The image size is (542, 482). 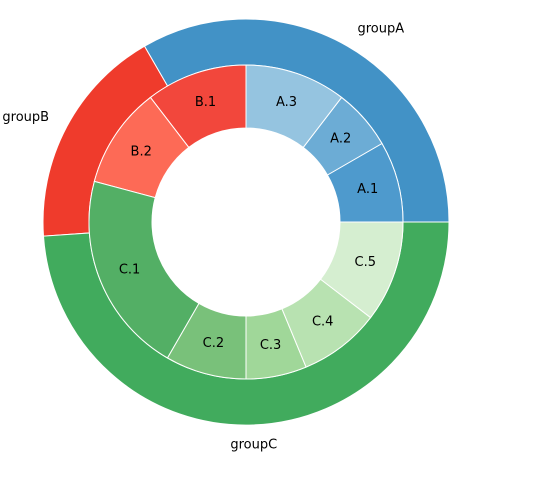 What do you see at coordinates (253, 444) in the screenshot?
I see `outer-label-groupc: groupC` at bounding box center [253, 444].